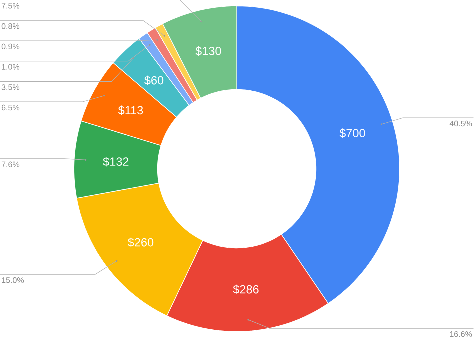 The image size is (474, 338). Describe the element at coordinates (11, 107) in the screenshot. I see `text: 6.5%` at that location.